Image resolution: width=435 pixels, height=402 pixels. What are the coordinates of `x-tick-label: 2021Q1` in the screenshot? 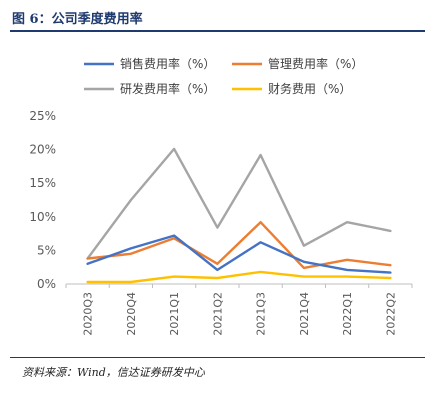 It's located at (174, 314).